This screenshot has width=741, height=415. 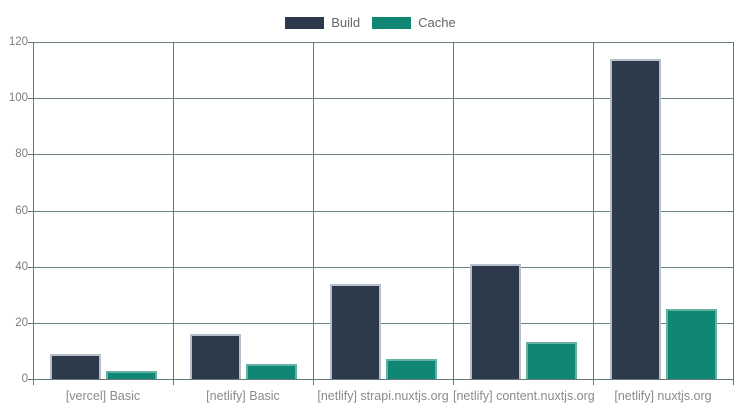 What do you see at coordinates (383, 379) in the screenshot?
I see `x-axis-line` at bounding box center [383, 379].